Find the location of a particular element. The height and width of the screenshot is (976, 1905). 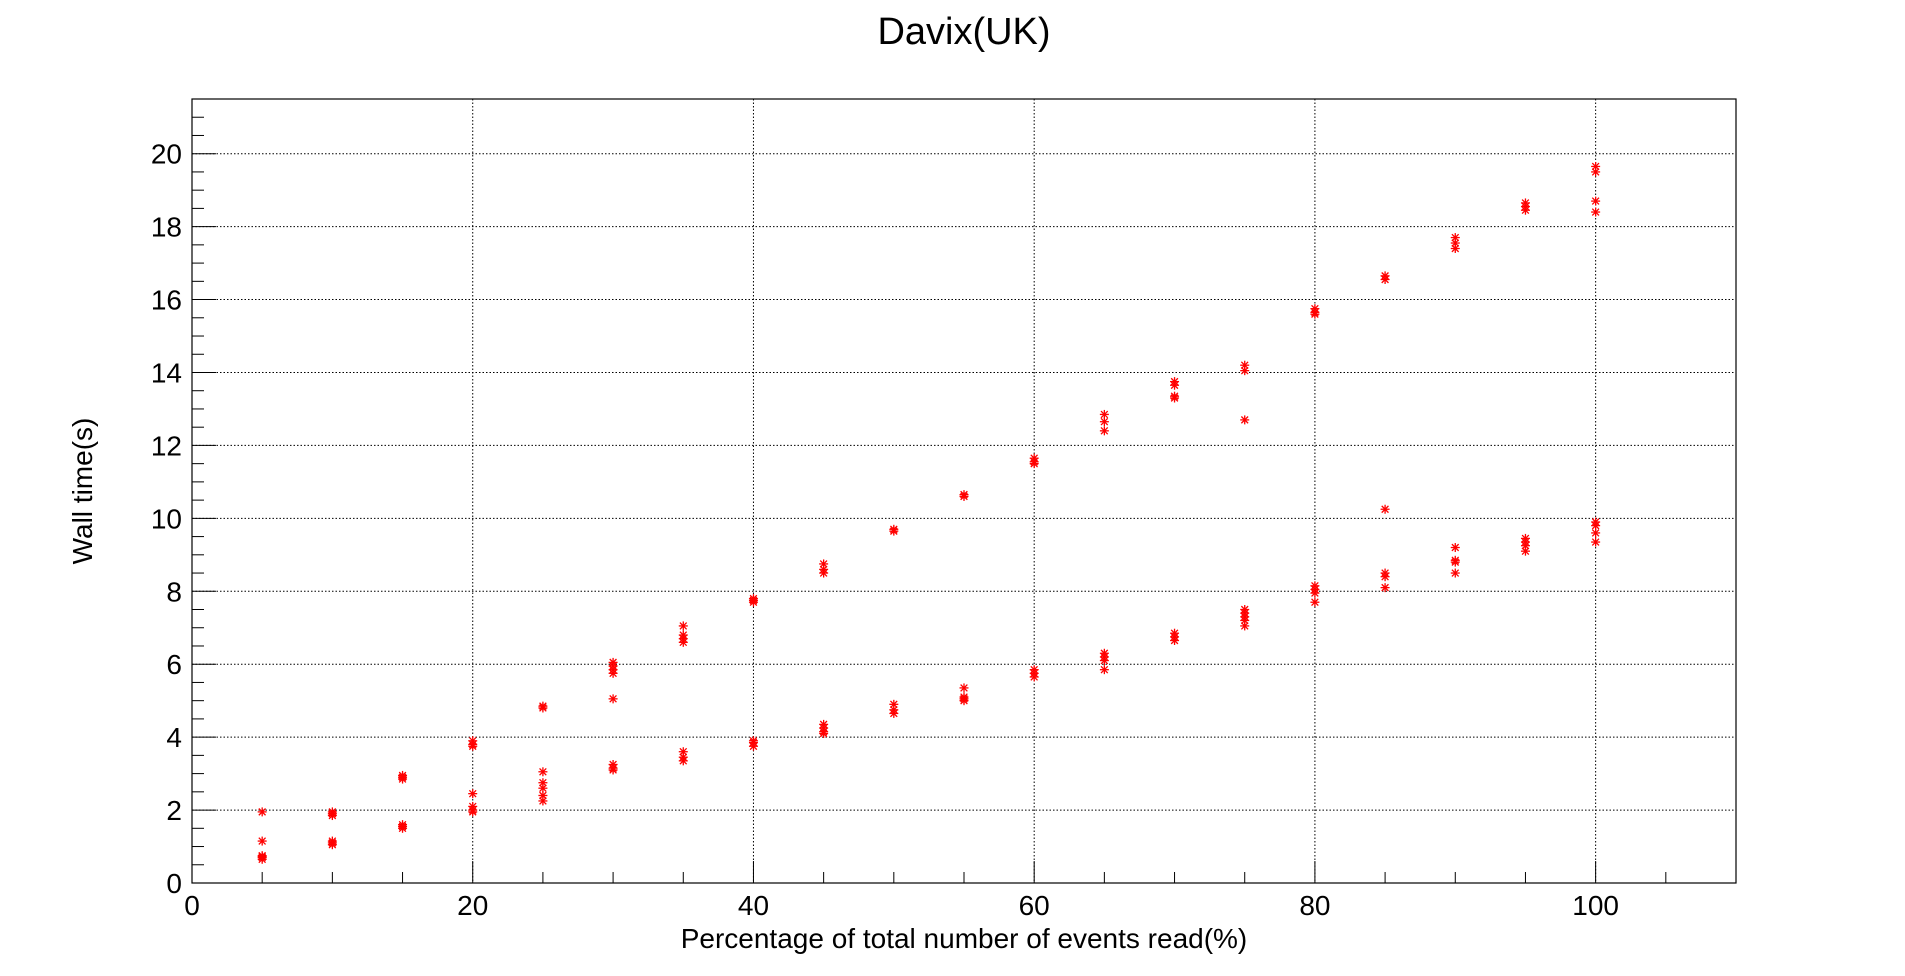

y-tick-label: 14 is located at coordinates (166, 372).